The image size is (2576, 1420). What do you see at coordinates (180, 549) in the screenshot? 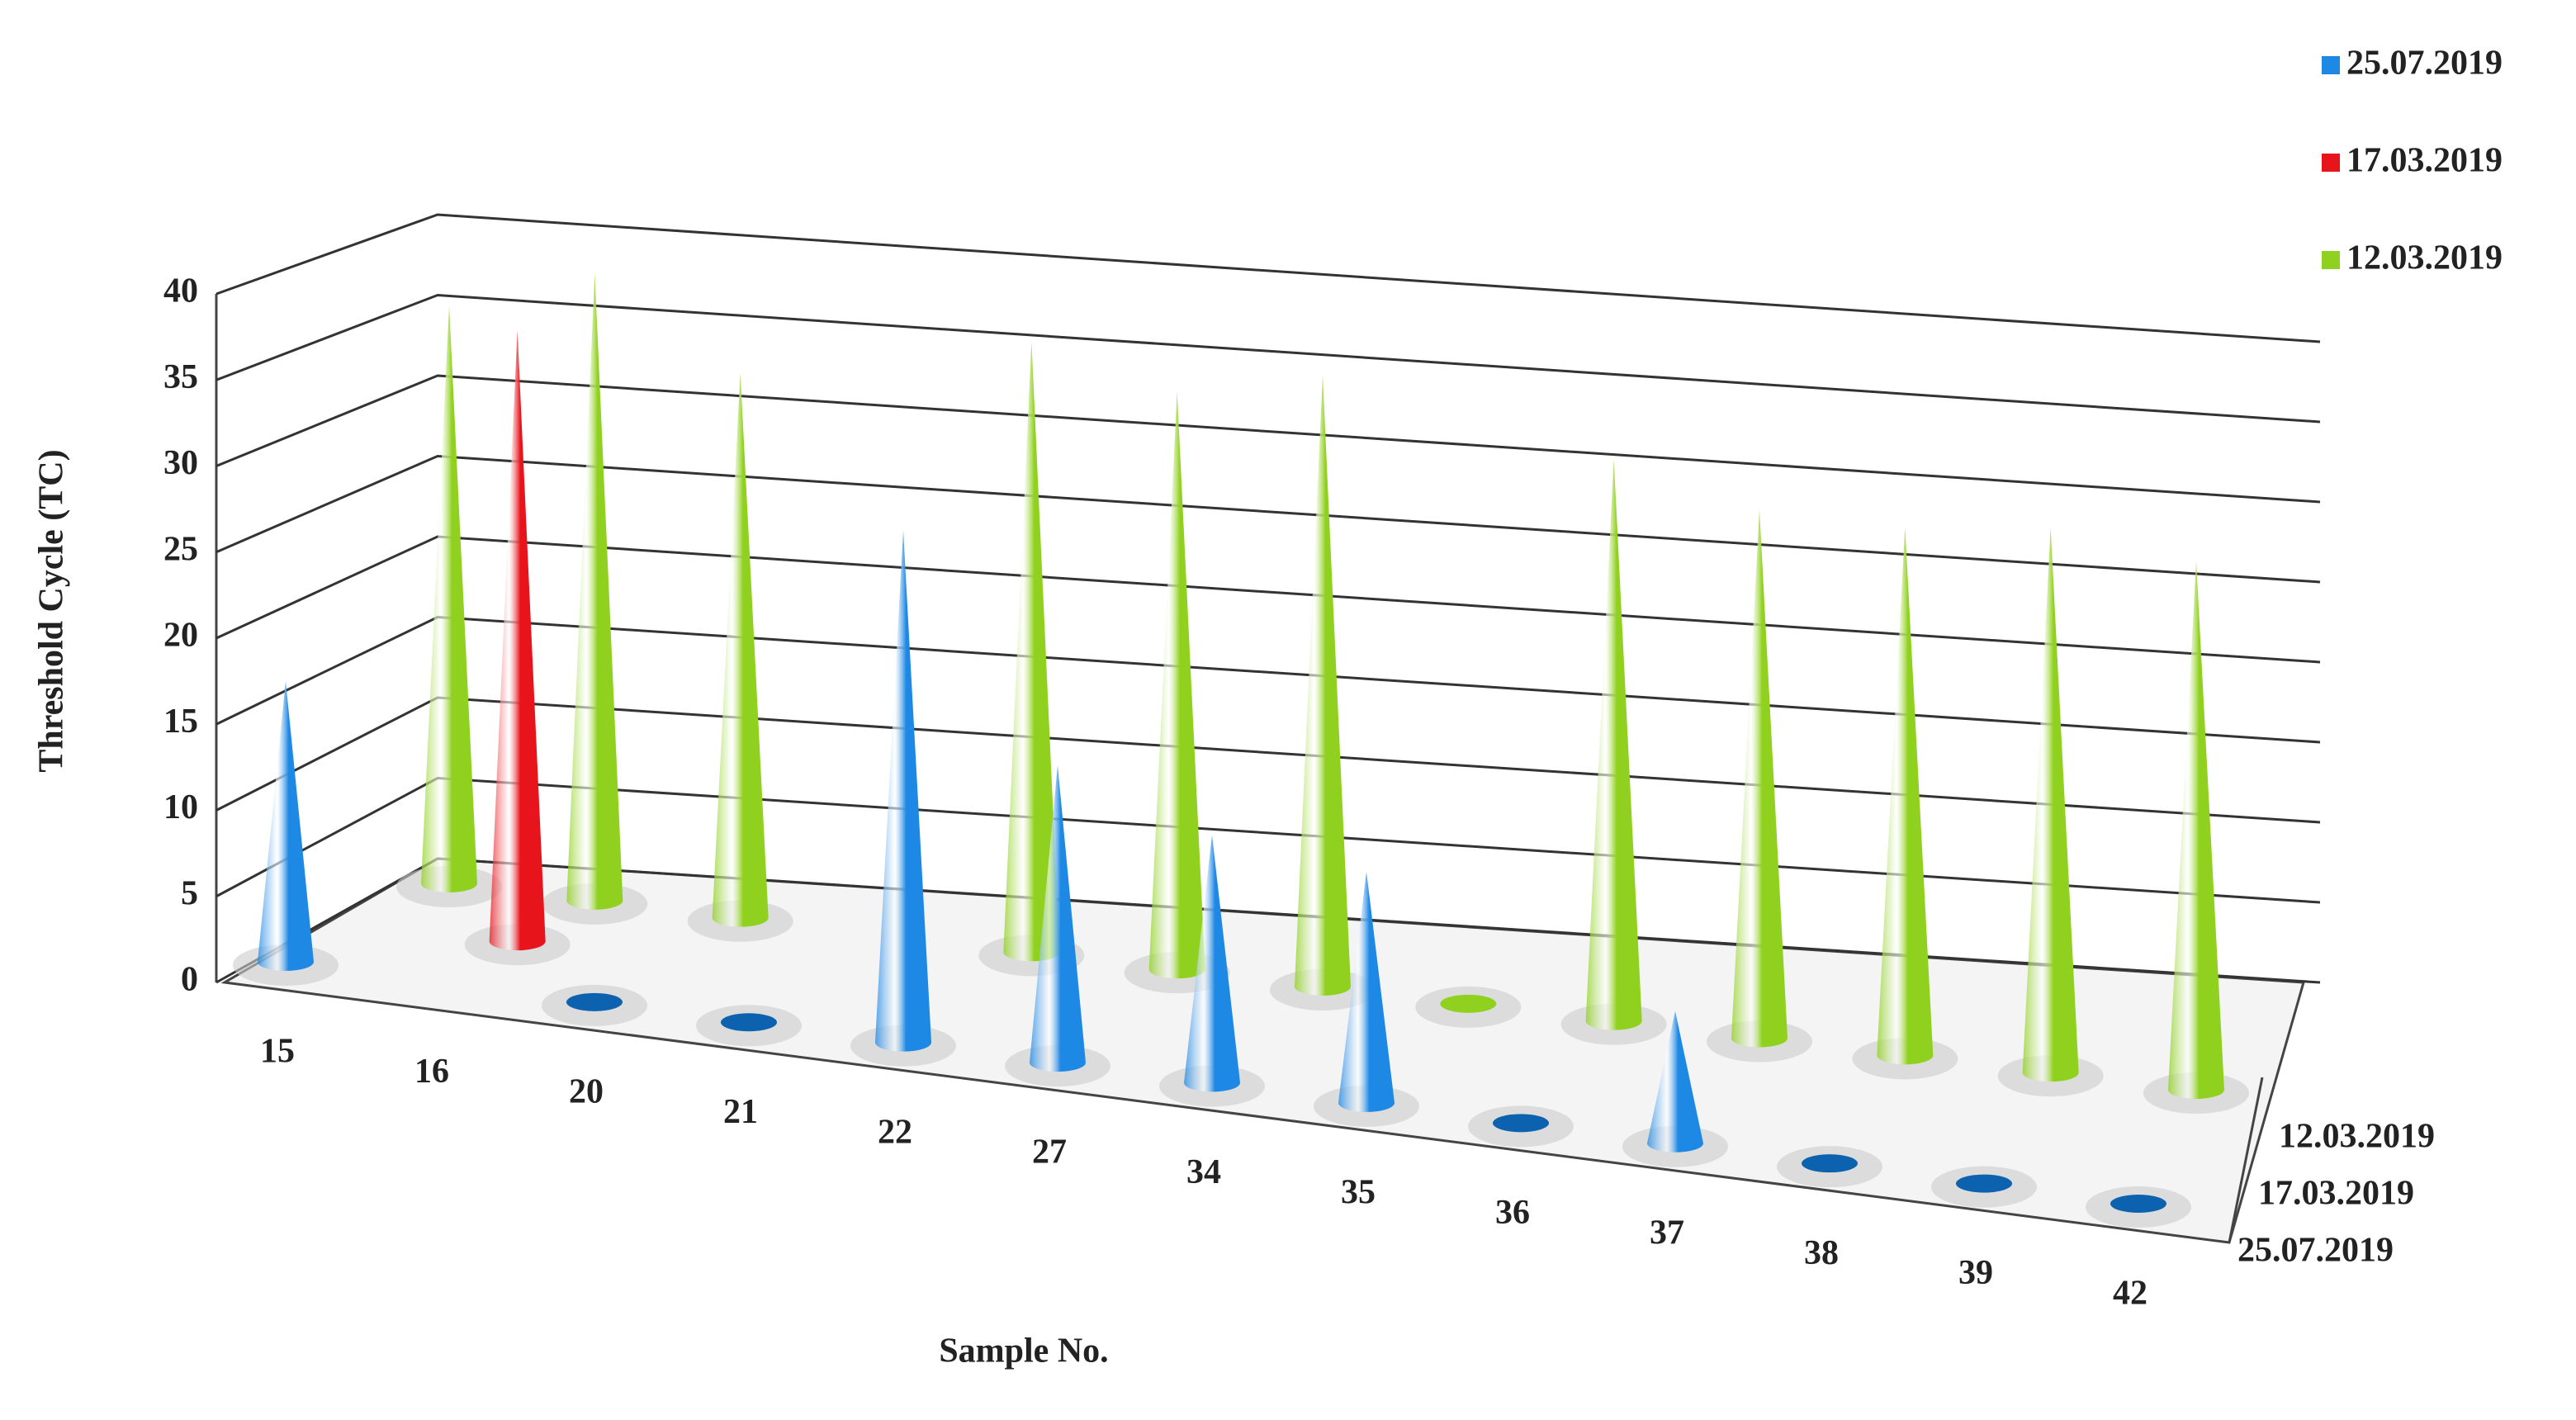
I see `y-tick-label: 25` at bounding box center [180, 549].